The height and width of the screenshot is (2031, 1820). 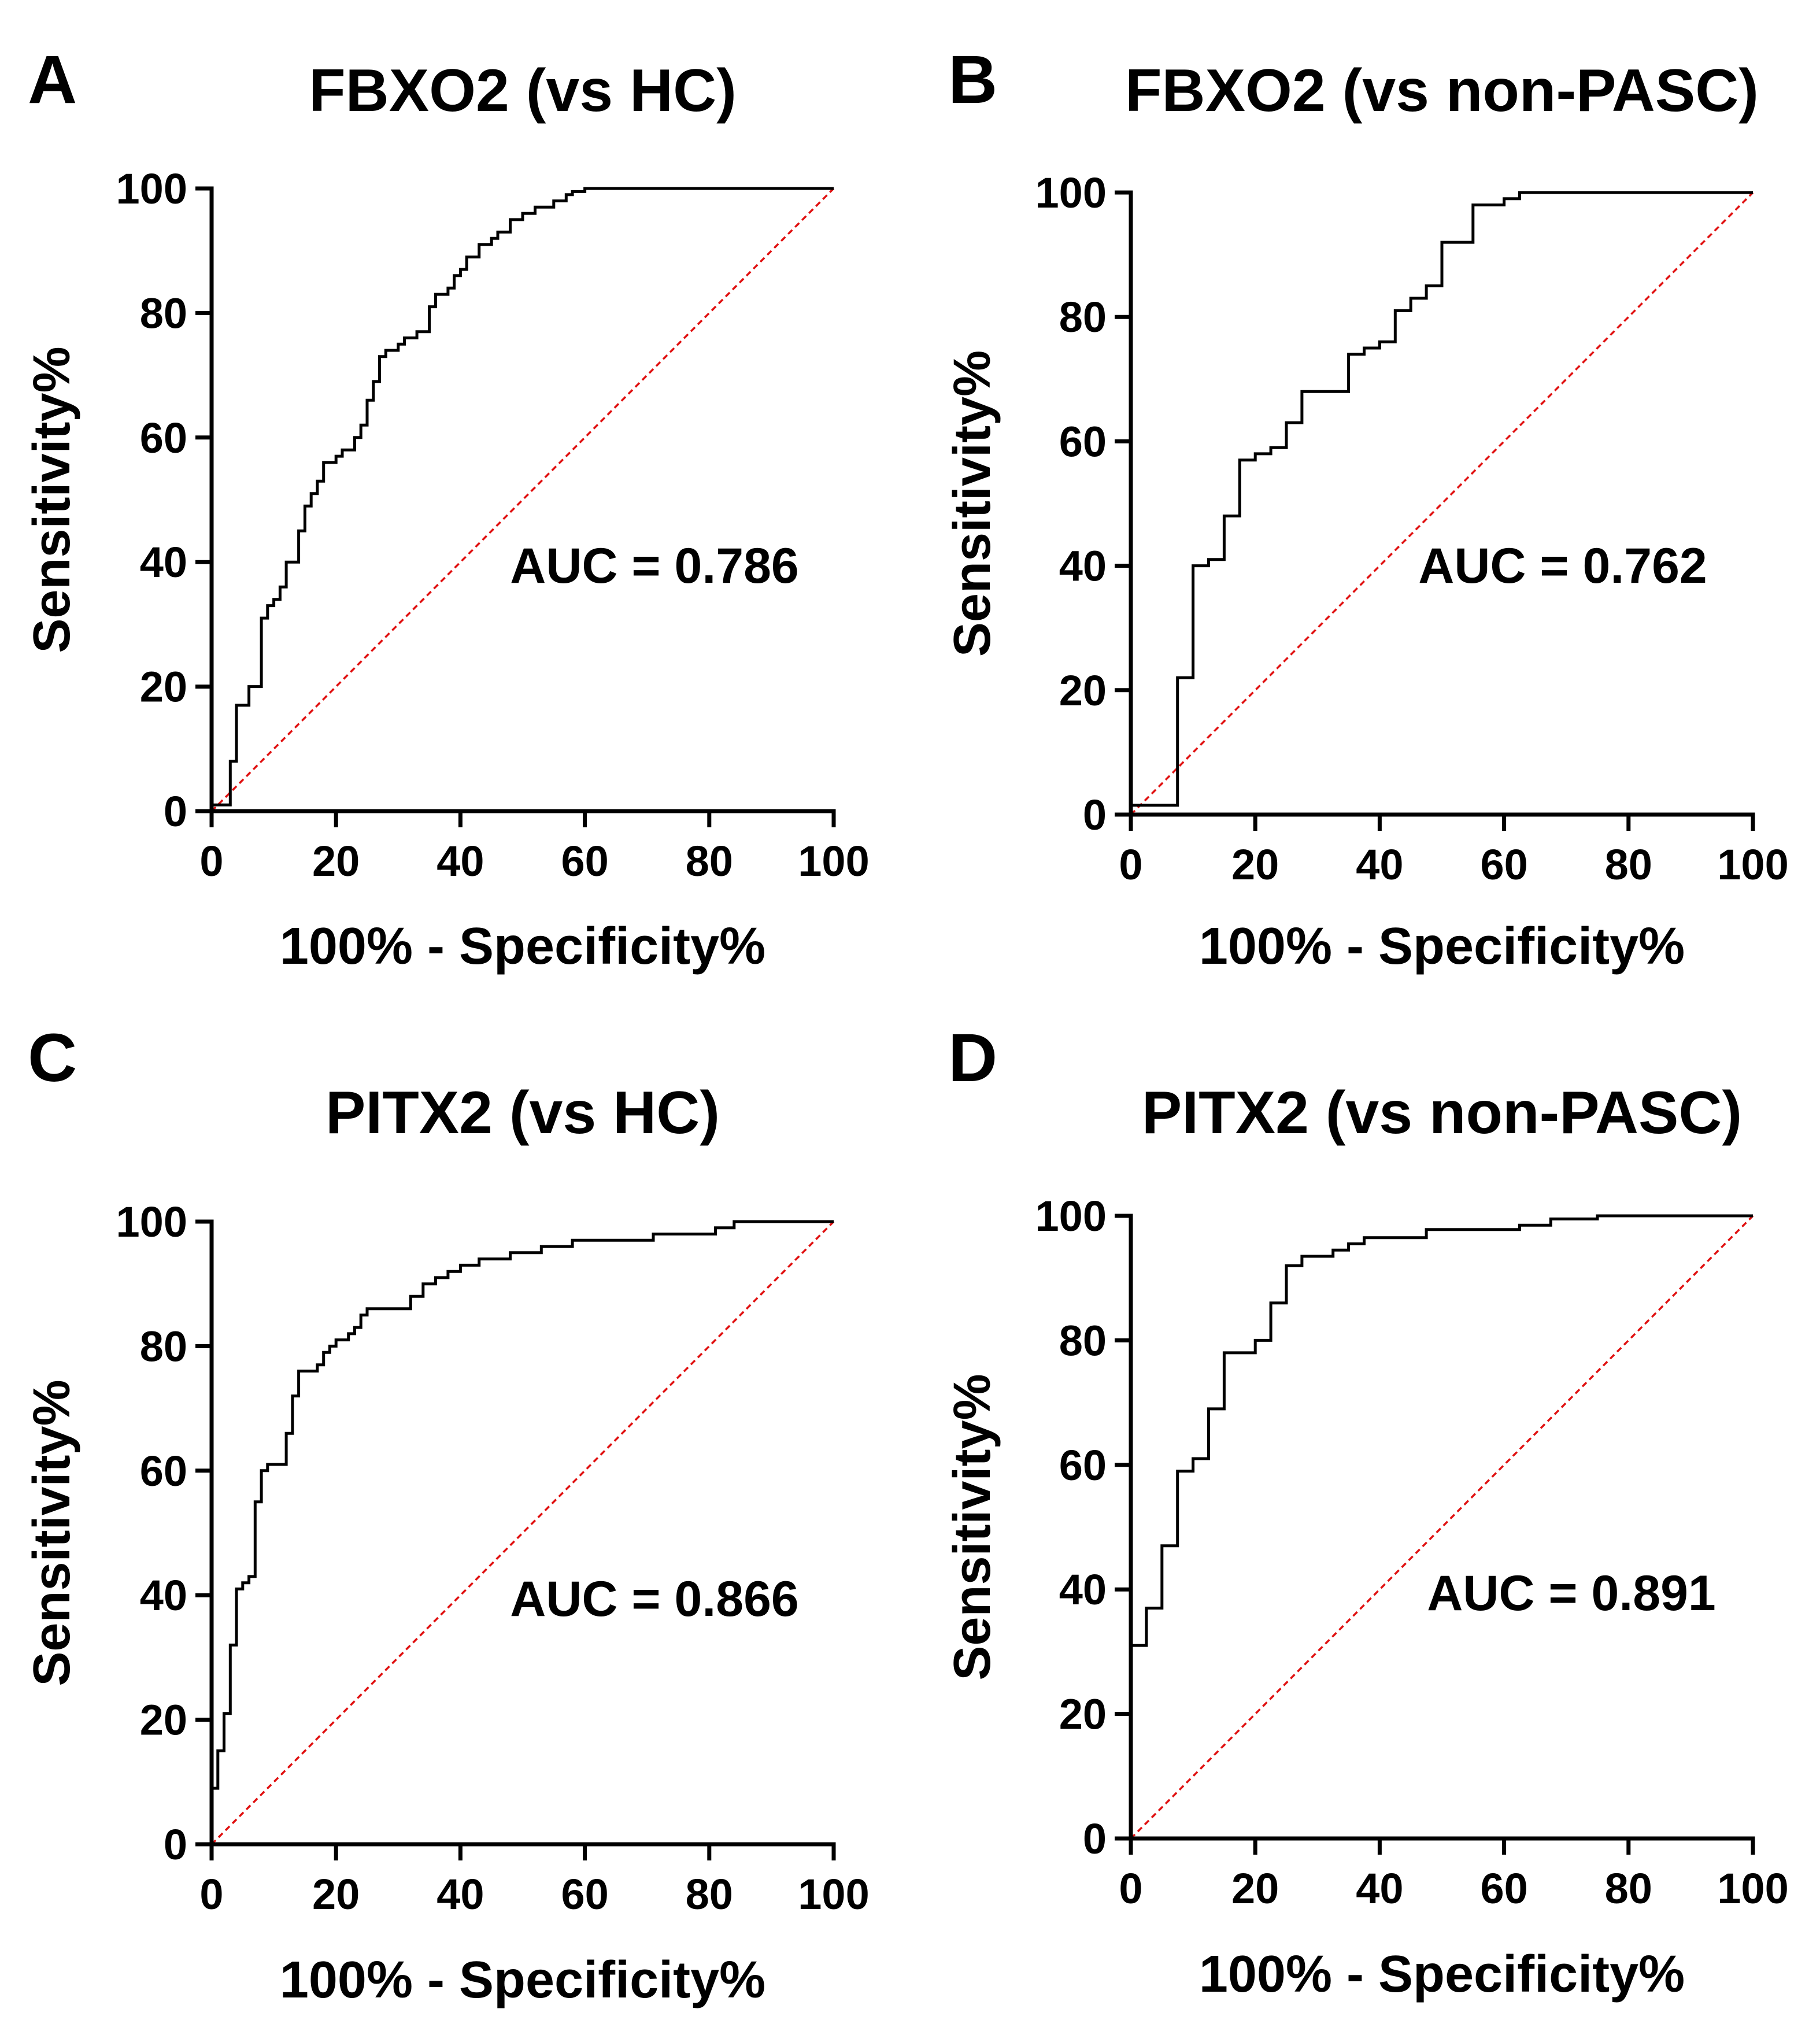 I want to click on reference-line-c, so click(x=523, y=1532).